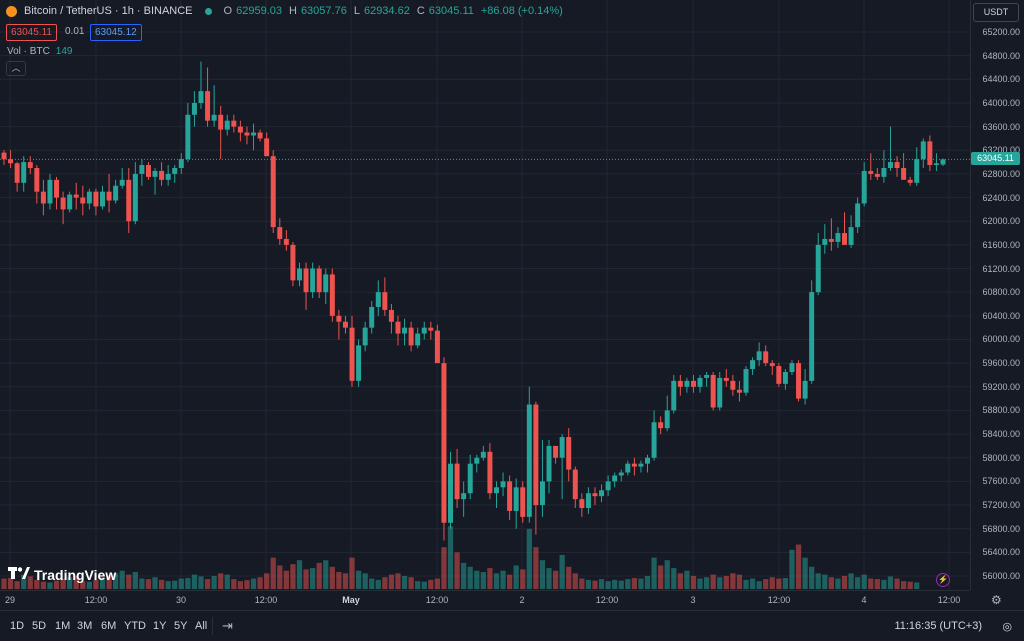 This screenshot has height=641, width=1024. I want to click on price-tick-label: 57600.00, so click(1001, 481).